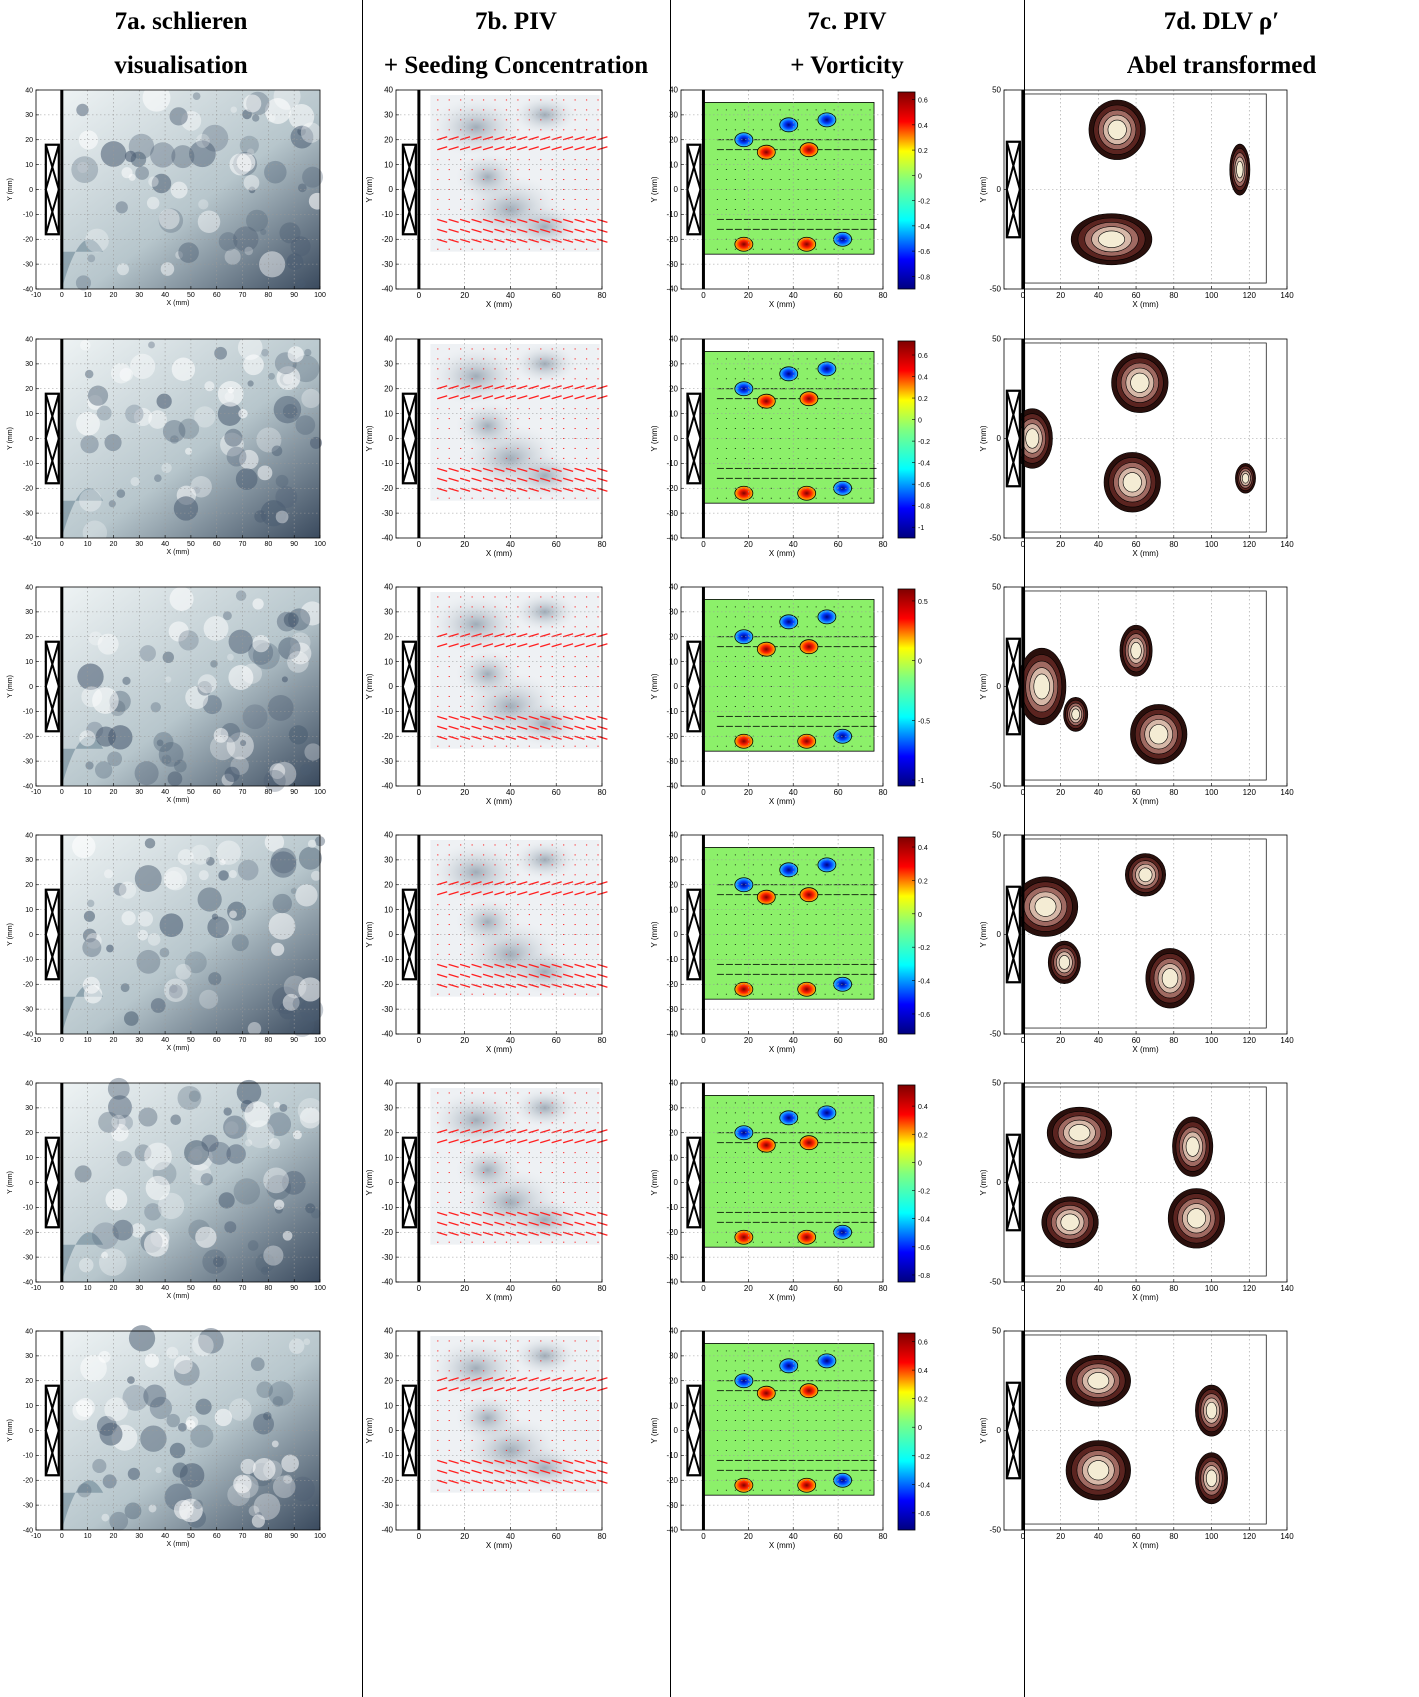 This screenshot has width=1419, height=1697. I want to click on x-tick-label: 120, so click(1250, 1536).